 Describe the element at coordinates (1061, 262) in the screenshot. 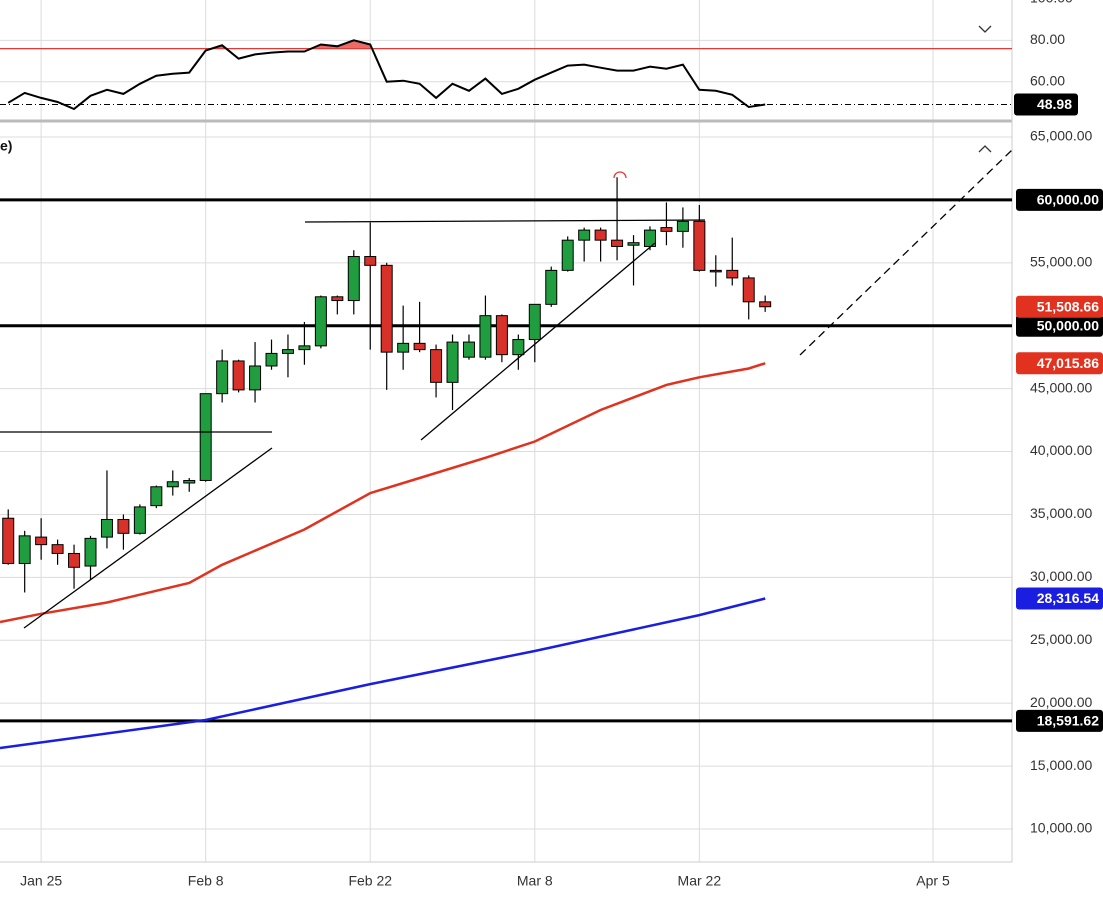

I see `y-tick-label: 55,000.00` at that location.